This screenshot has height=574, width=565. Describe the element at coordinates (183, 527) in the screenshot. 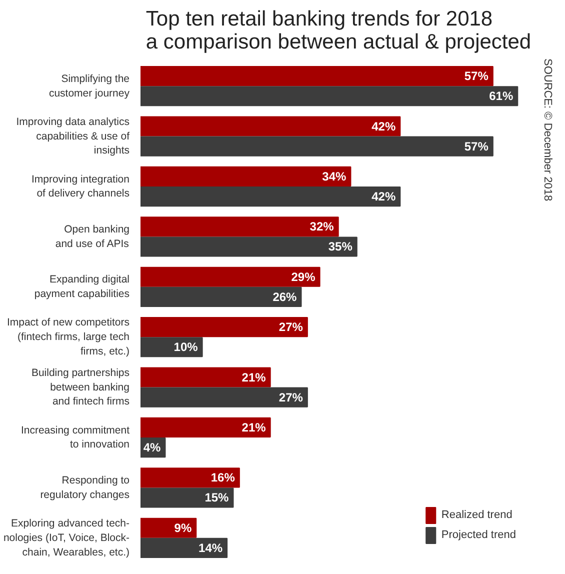

I see `data-label: 9%` at that location.